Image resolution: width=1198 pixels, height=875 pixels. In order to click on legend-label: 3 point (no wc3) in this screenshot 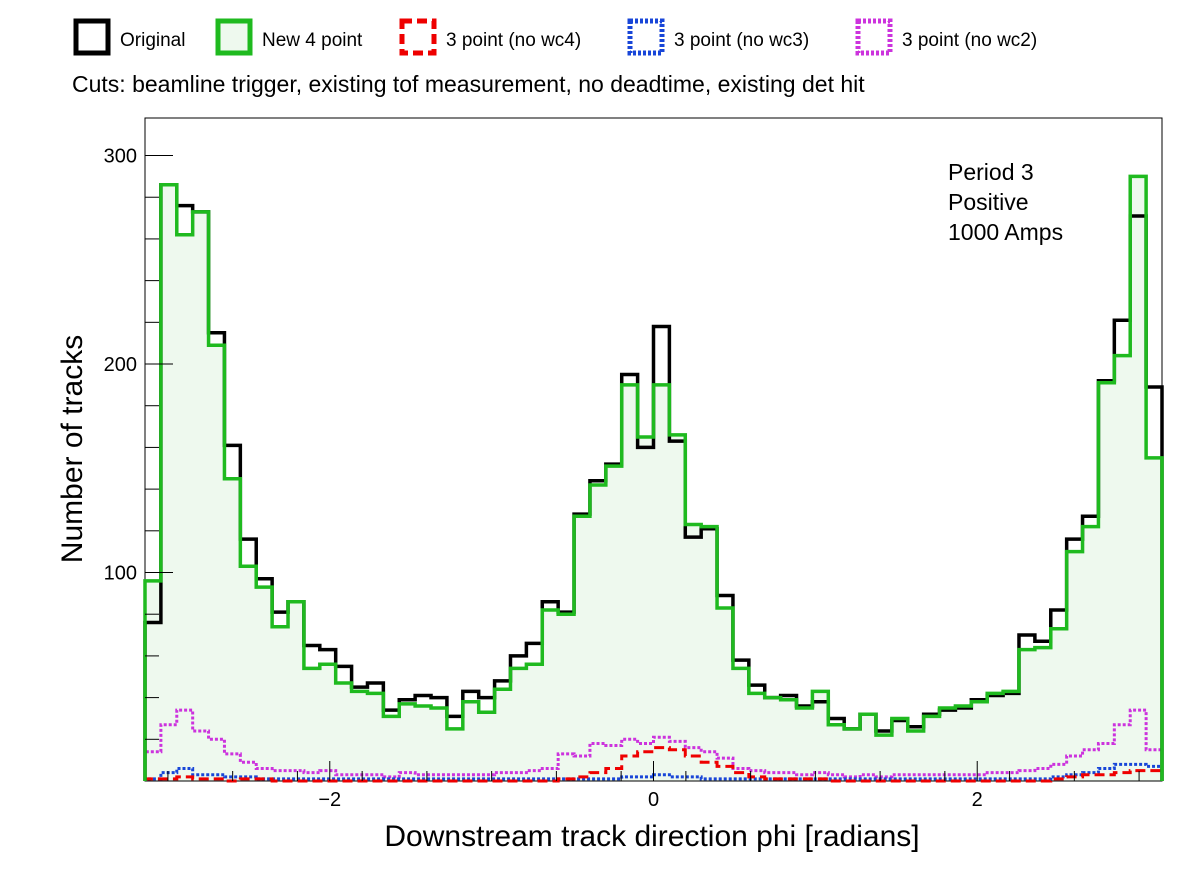, I will do `click(741, 40)`.